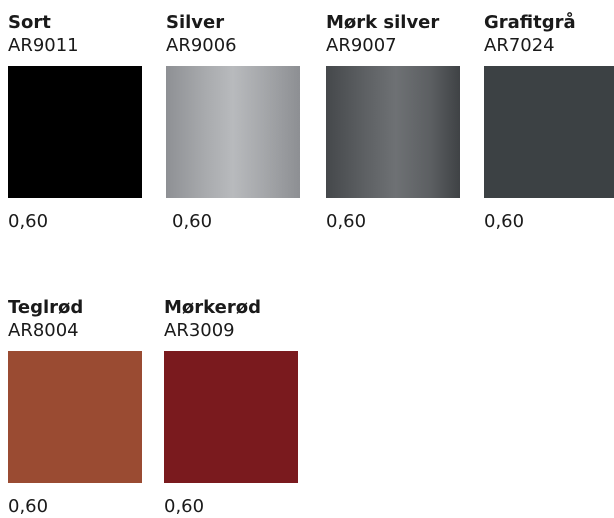 Image resolution: width=614 pixels, height=518 pixels. Describe the element at coordinates (212, 307) in the screenshot. I see `swatch-name: Mørkerød` at that location.